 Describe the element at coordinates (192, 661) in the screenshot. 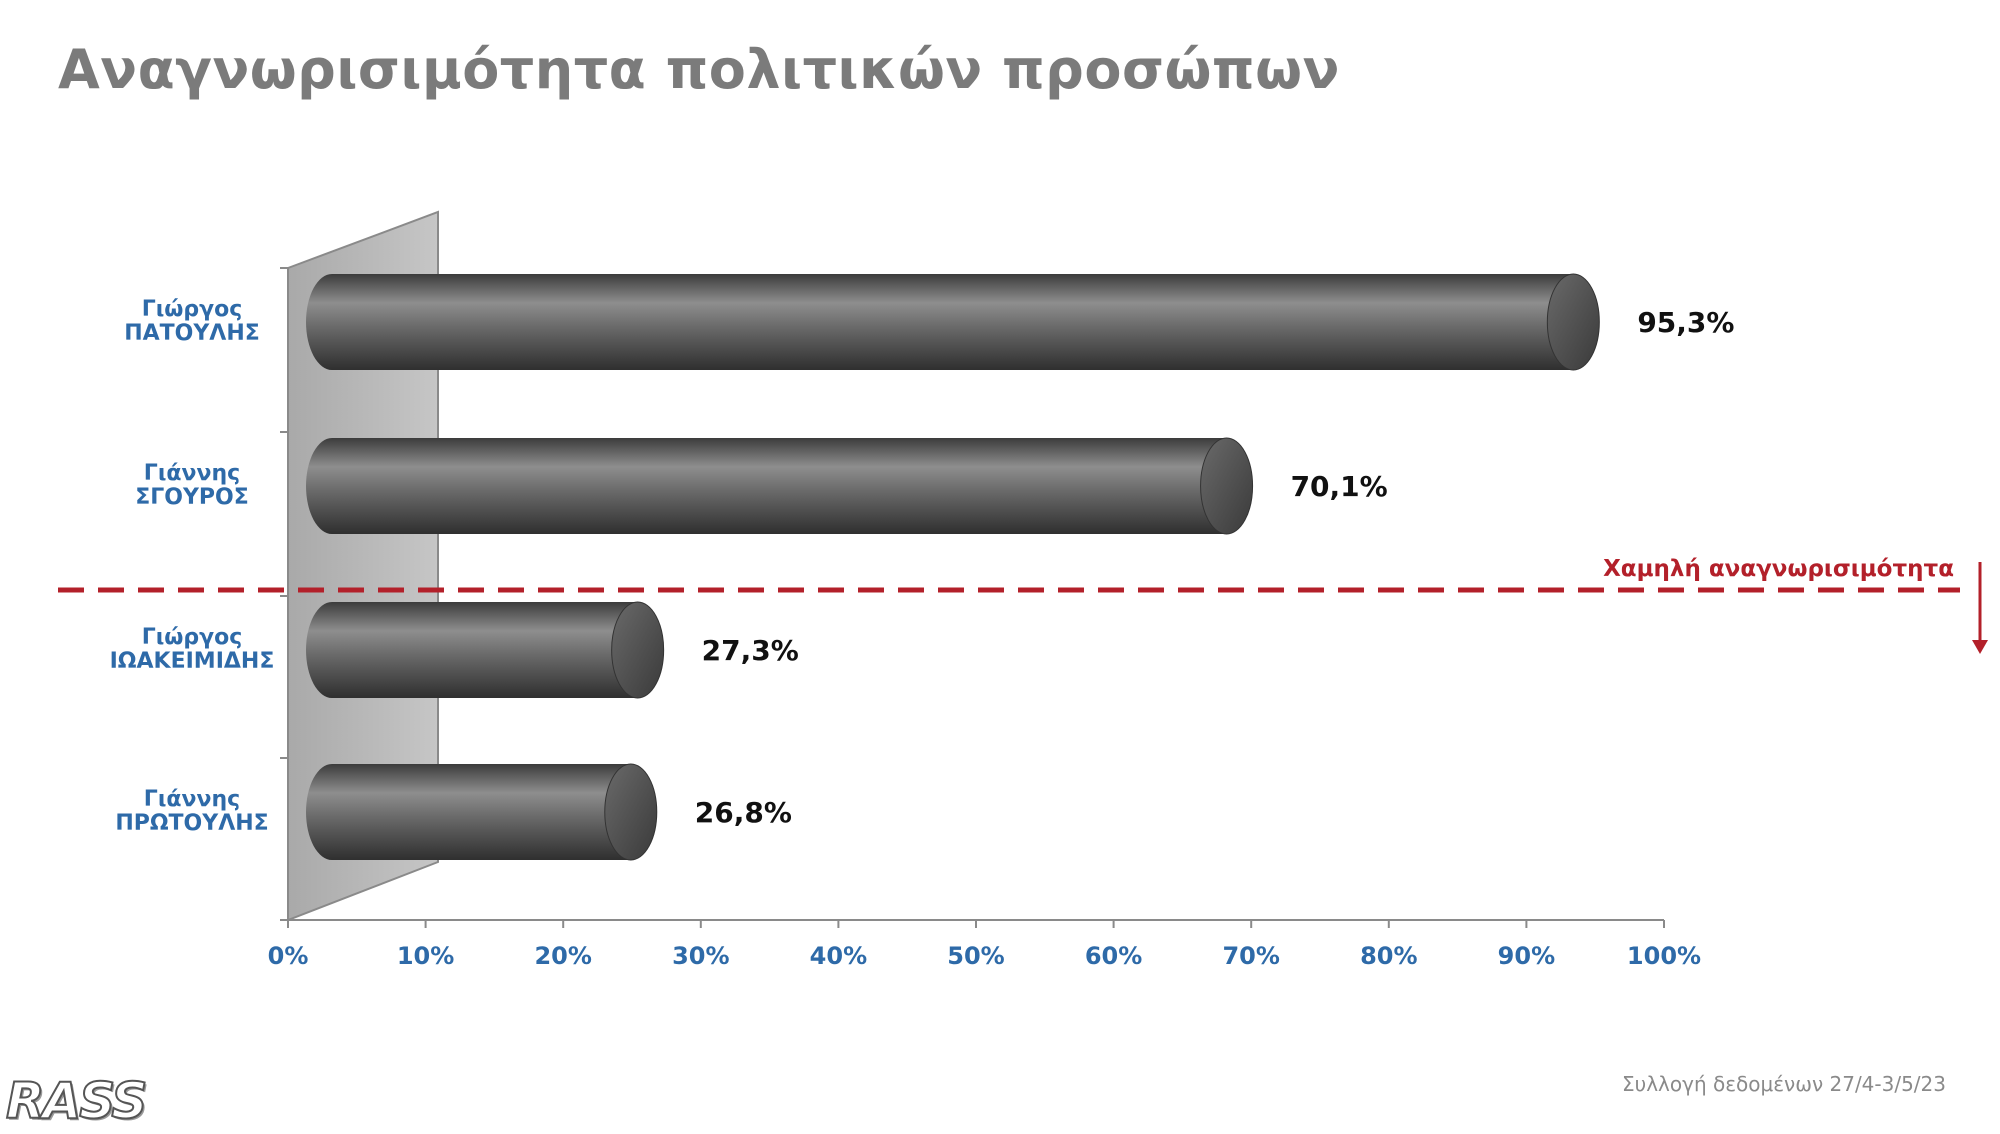

I see `category-label: ΙΩΑΚΕΙΜΙΔΗΣ` at that location.